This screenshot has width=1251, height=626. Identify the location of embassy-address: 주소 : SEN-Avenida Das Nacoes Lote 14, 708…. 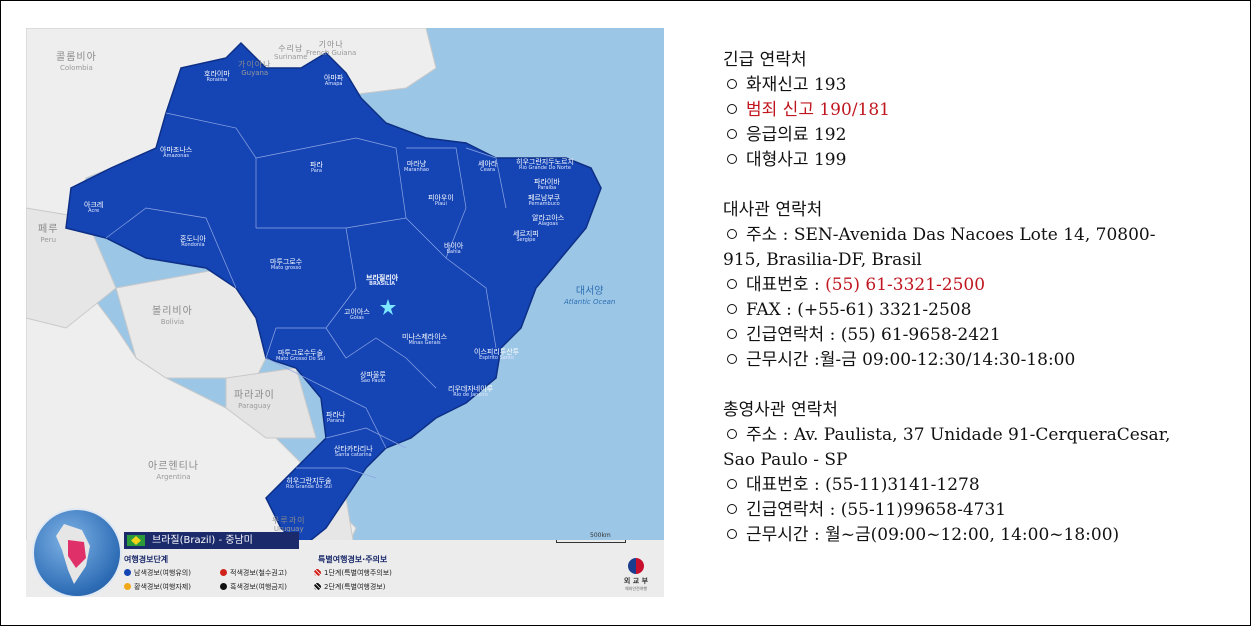
(973, 235).